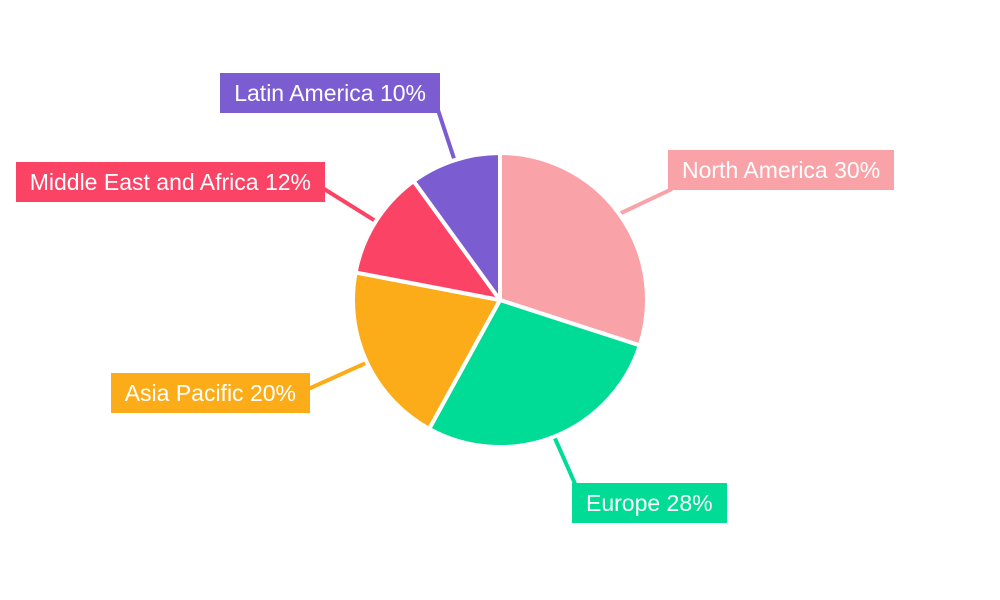 This screenshot has width=1000, height=600. Describe the element at coordinates (456, 226) in the screenshot. I see `pie-slice-latin-america` at that location.